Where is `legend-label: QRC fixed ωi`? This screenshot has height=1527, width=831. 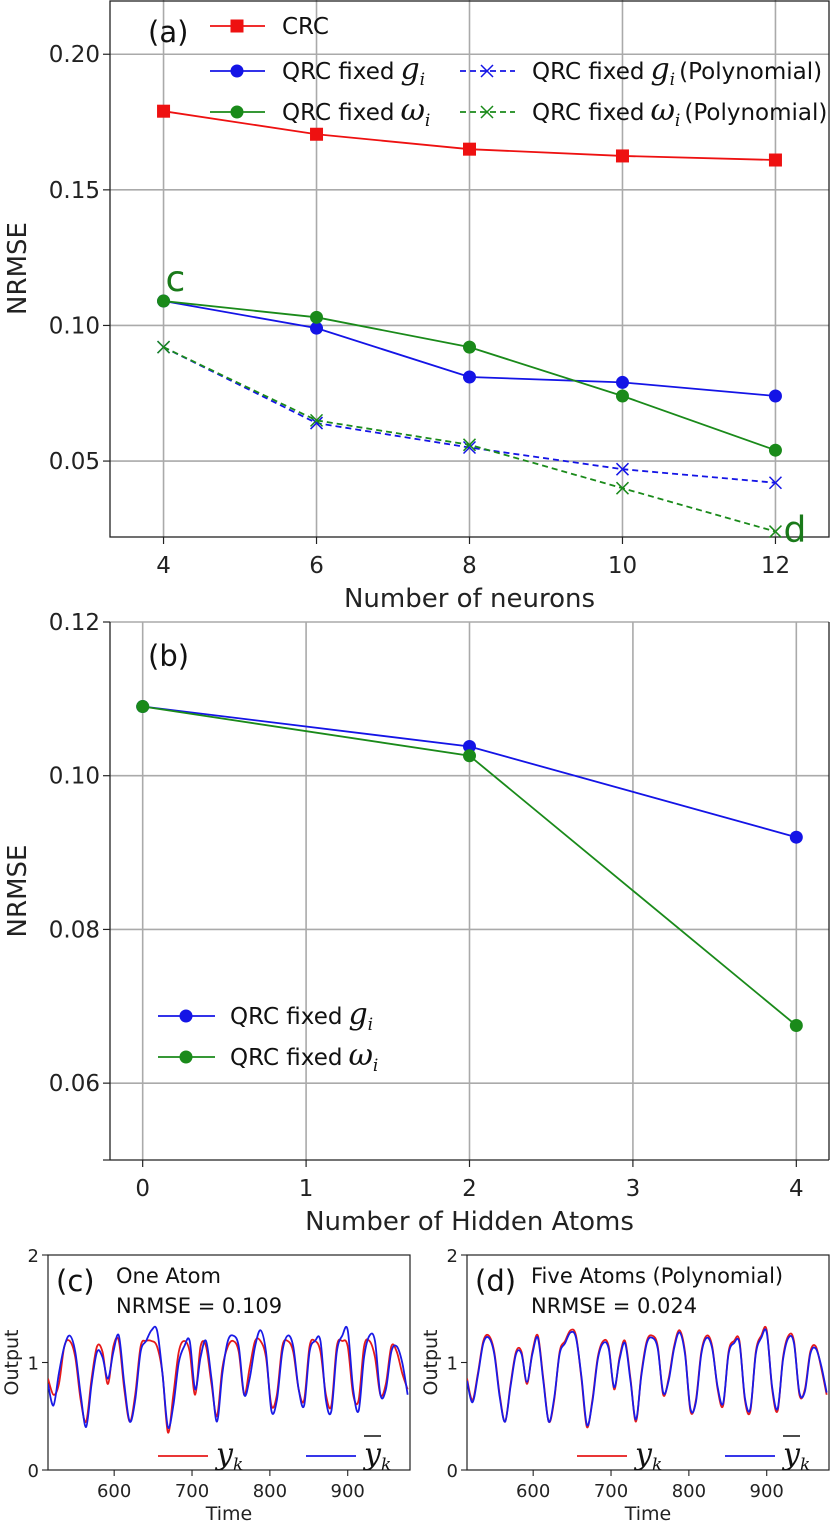 legend-label: QRC fixed ωi is located at coordinates (356, 112).